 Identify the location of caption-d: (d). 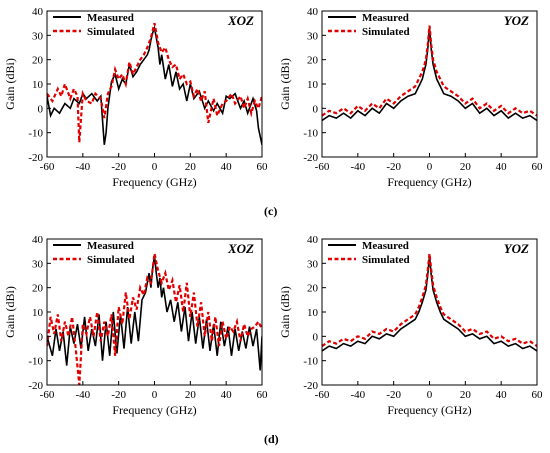
(271, 439).